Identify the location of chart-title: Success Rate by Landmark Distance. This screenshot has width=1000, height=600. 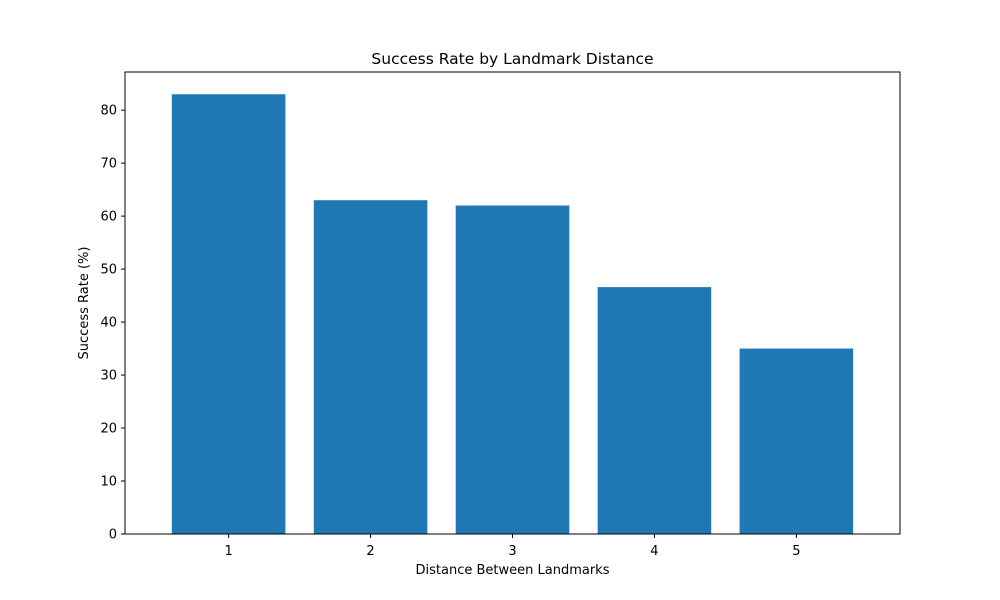
(512, 59).